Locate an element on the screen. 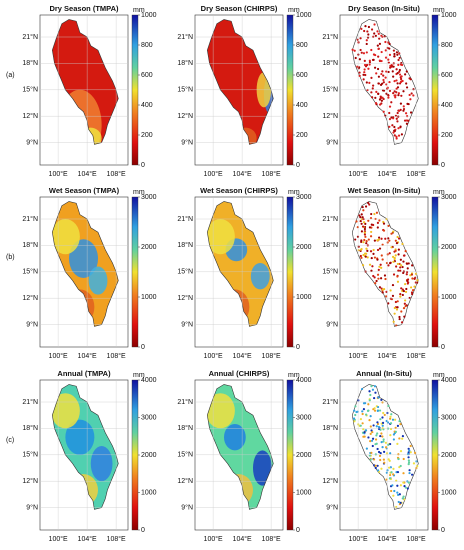  colorbar-unit: mm is located at coordinates (439, 375).